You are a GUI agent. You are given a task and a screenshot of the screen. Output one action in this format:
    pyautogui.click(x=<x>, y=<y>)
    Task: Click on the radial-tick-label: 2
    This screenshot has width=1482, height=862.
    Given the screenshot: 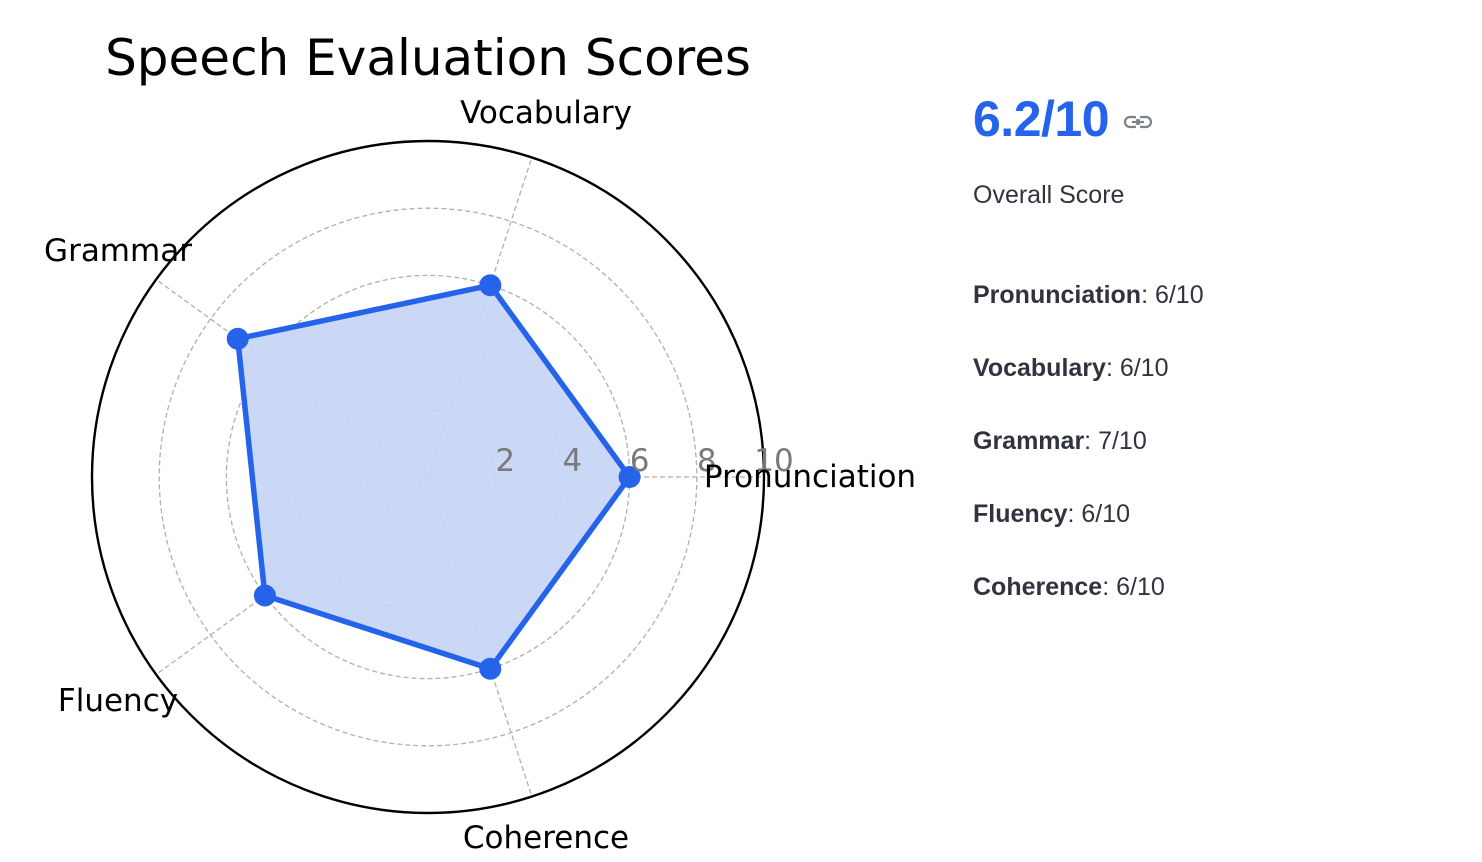 What is the action you would take?
    pyautogui.click(x=505, y=461)
    